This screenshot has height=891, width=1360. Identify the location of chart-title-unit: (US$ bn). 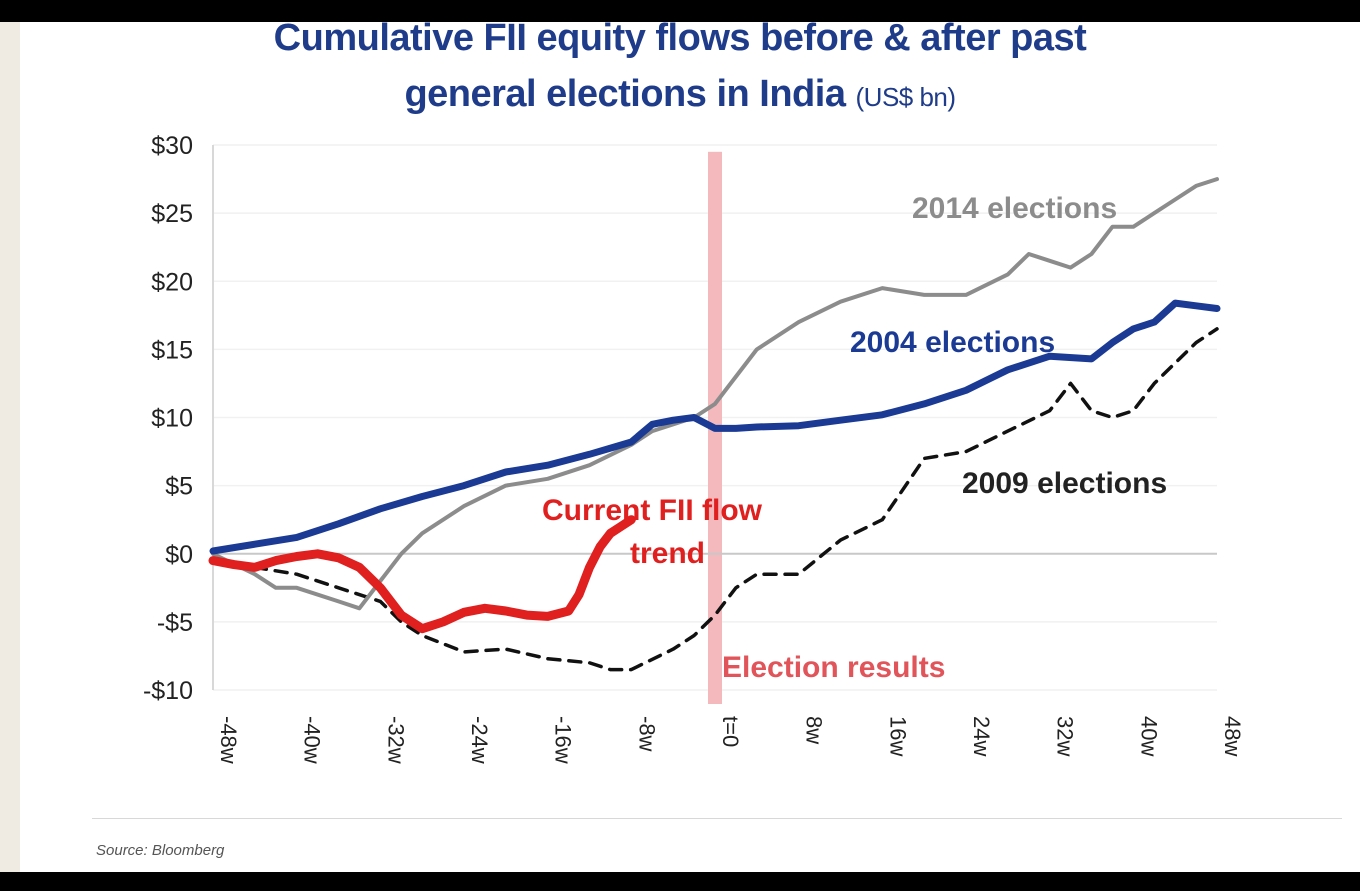
(906, 97).